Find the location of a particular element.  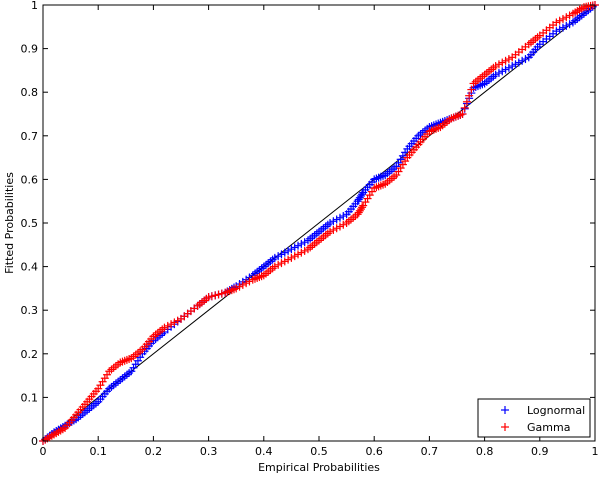

x-tick-label: 0.6 is located at coordinates (374, 451).